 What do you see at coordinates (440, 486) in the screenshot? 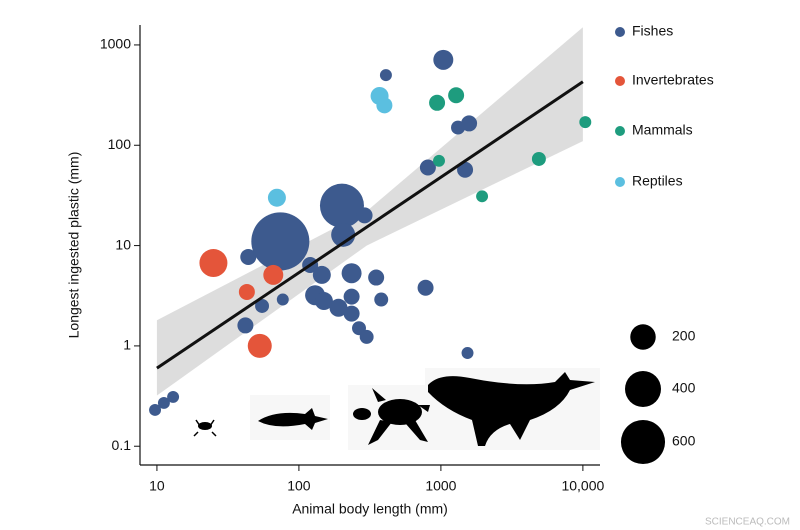
I see `x-tick-label: 1000` at bounding box center [440, 486].